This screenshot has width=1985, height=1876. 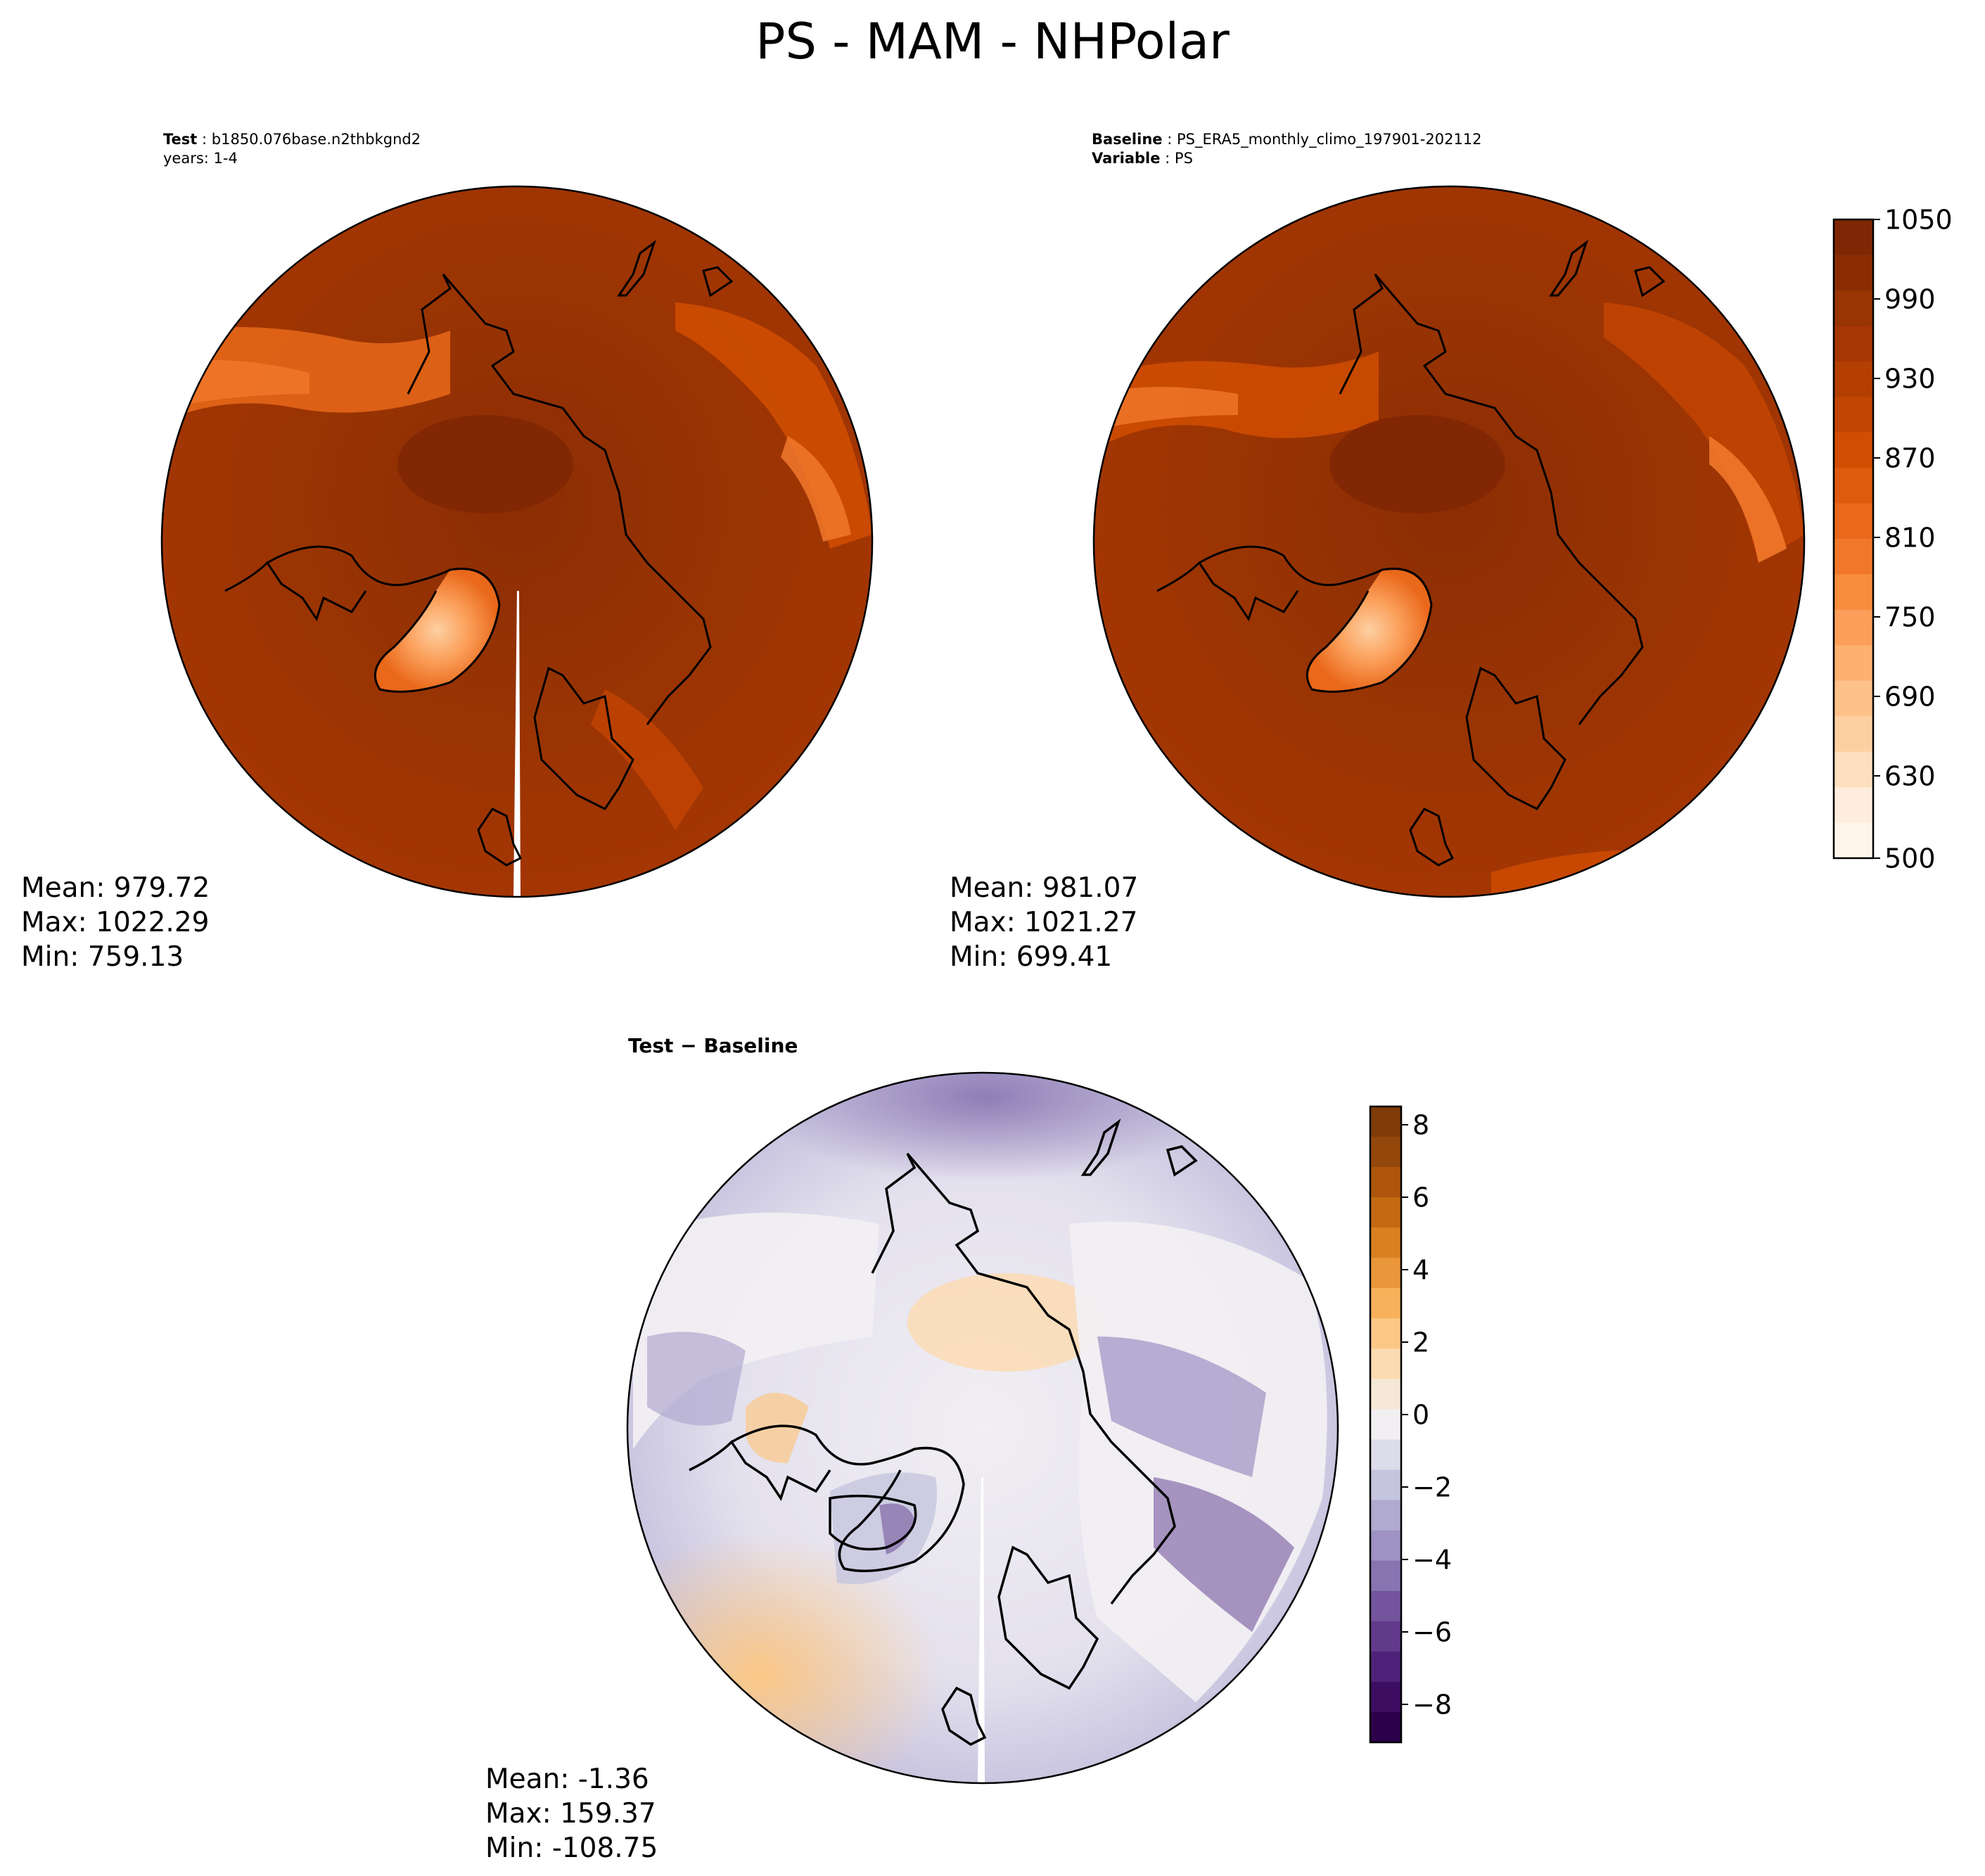 I want to click on diff-colorbar-tick-label: −6, so click(x=1432, y=1632).